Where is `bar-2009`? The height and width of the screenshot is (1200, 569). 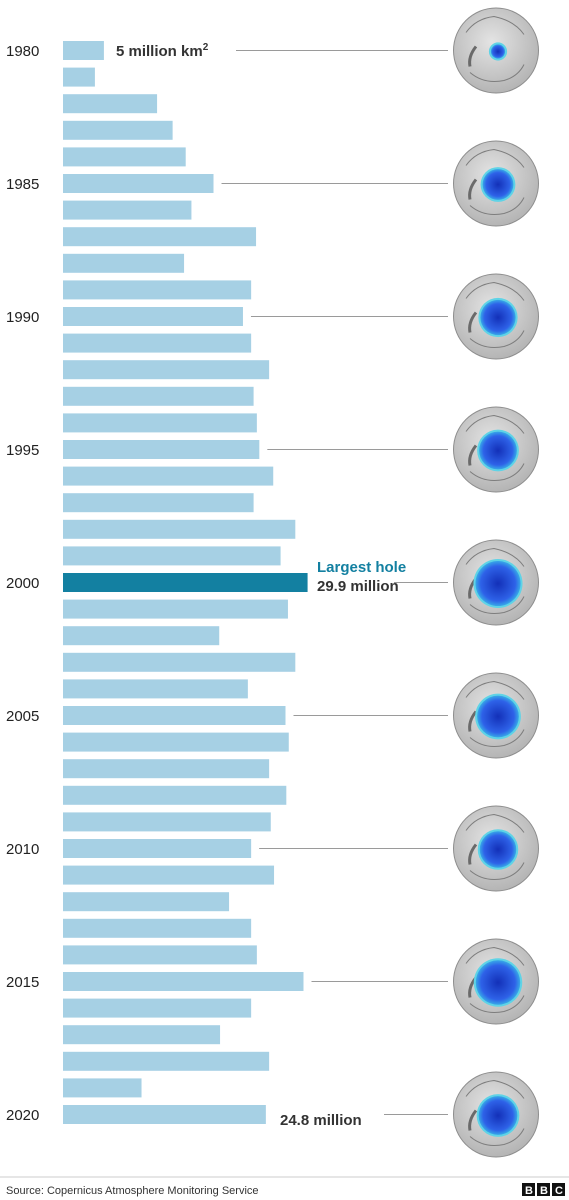 bar-2009 is located at coordinates (167, 822).